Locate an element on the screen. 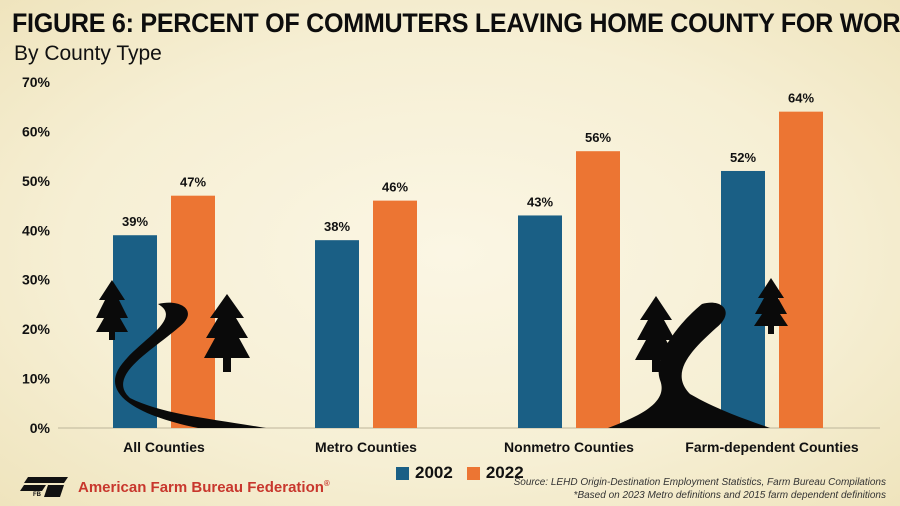 This screenshot has width=900, height=506. brand-trademark: ® is located at coordinates (326, 483).